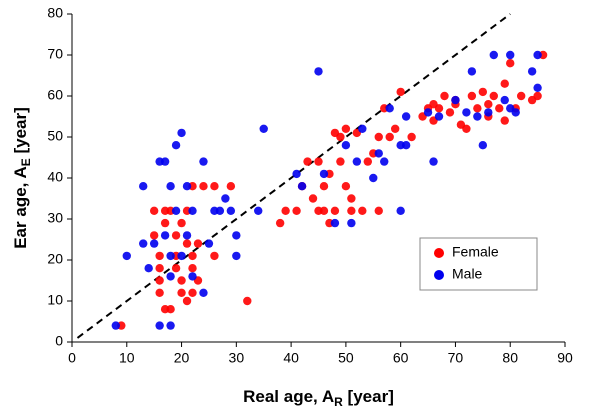 This screenshot has width=591, height=415. I want to click on y-tick-label: 80, so click(55, 13).